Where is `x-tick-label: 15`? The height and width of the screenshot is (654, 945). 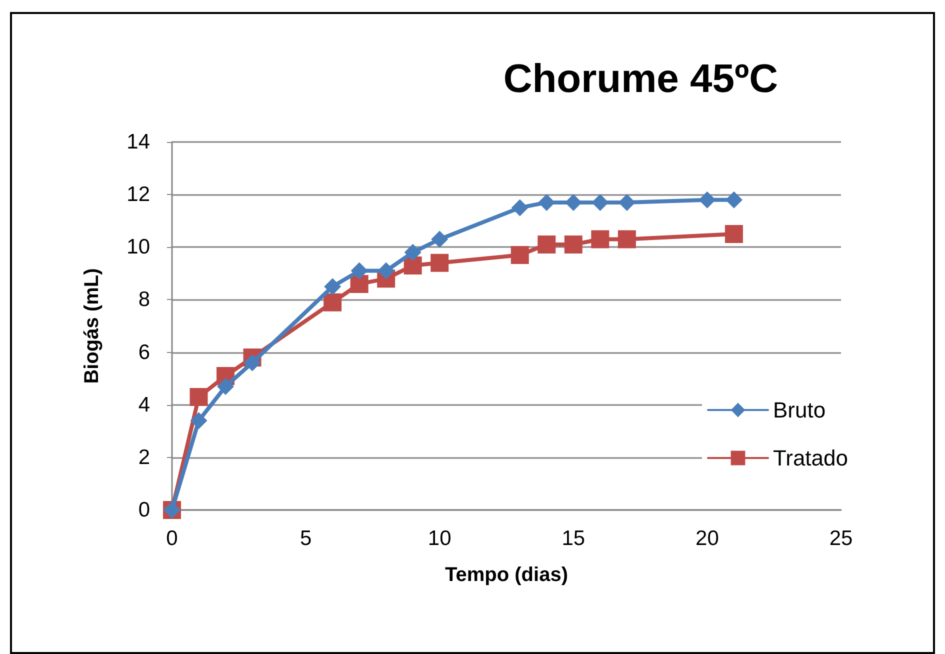
x-tick-label: 15 is located at coordinates (574, 538).